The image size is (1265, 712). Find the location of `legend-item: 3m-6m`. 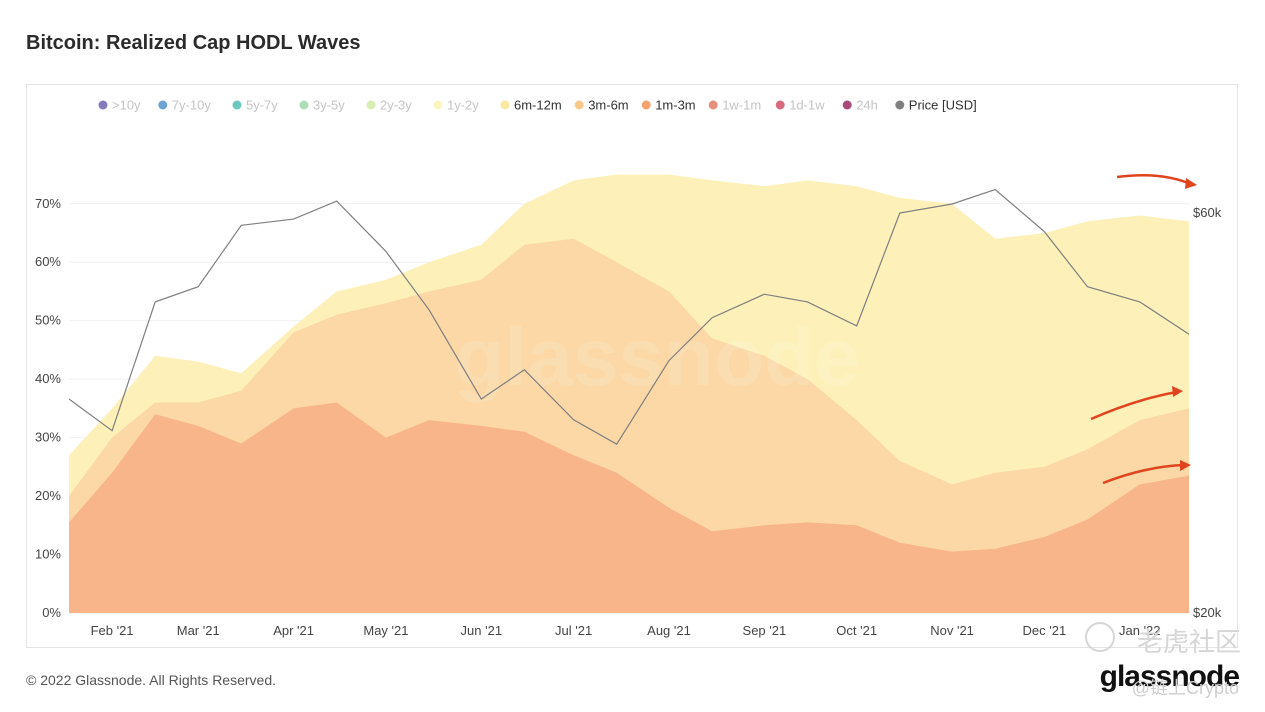

legend-item: 3m-6m is located at coordinates (601, 105).